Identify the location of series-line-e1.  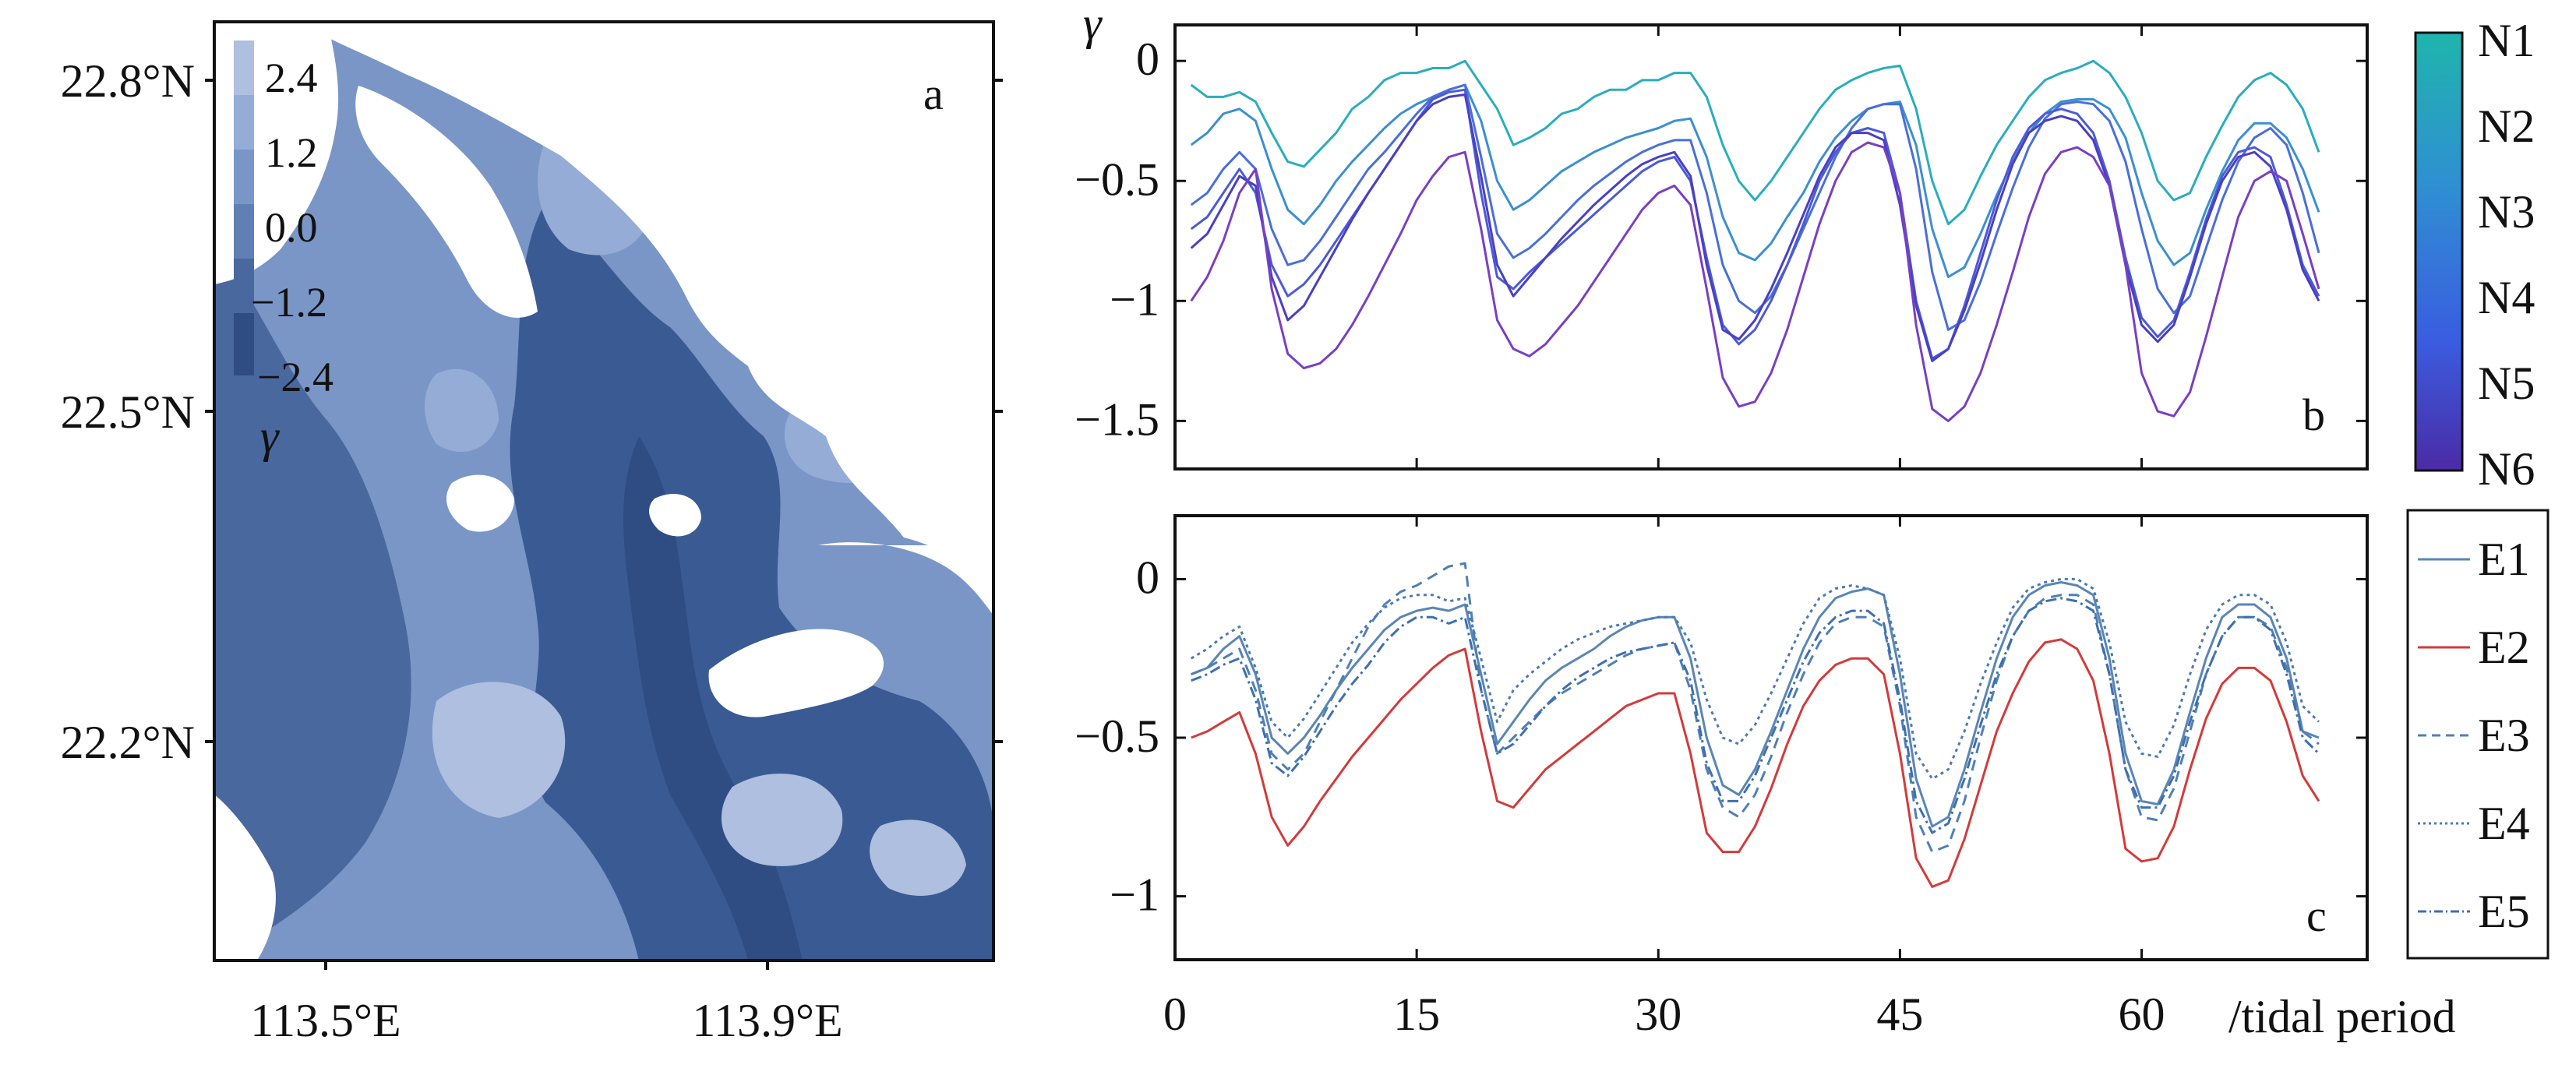
(1755, 705).